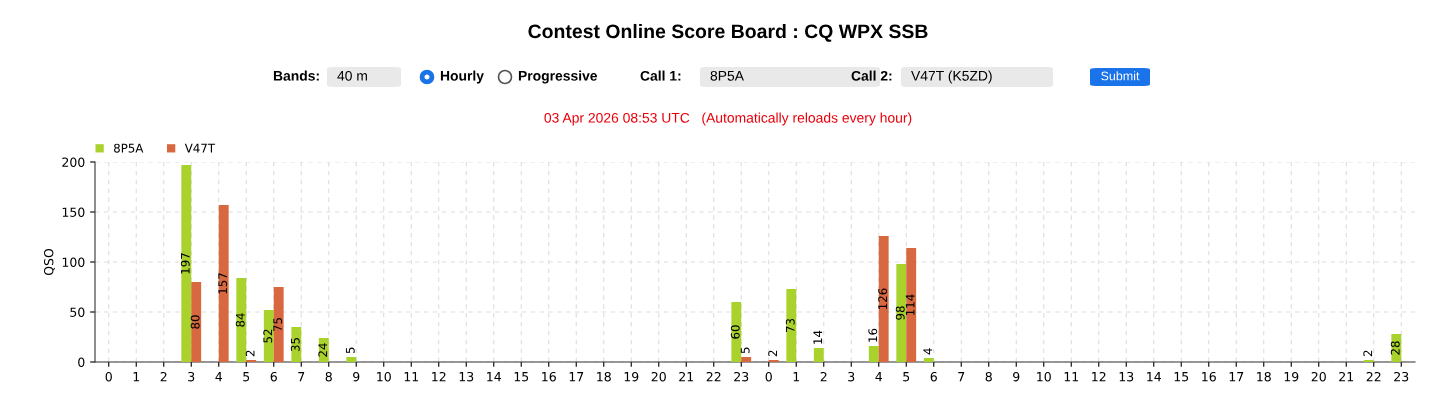 The image size is (1456, 410). What do you see at coordinates (352, 75) in the screenshot?
I see `text: 40 m` at bounding box center [352, 75].